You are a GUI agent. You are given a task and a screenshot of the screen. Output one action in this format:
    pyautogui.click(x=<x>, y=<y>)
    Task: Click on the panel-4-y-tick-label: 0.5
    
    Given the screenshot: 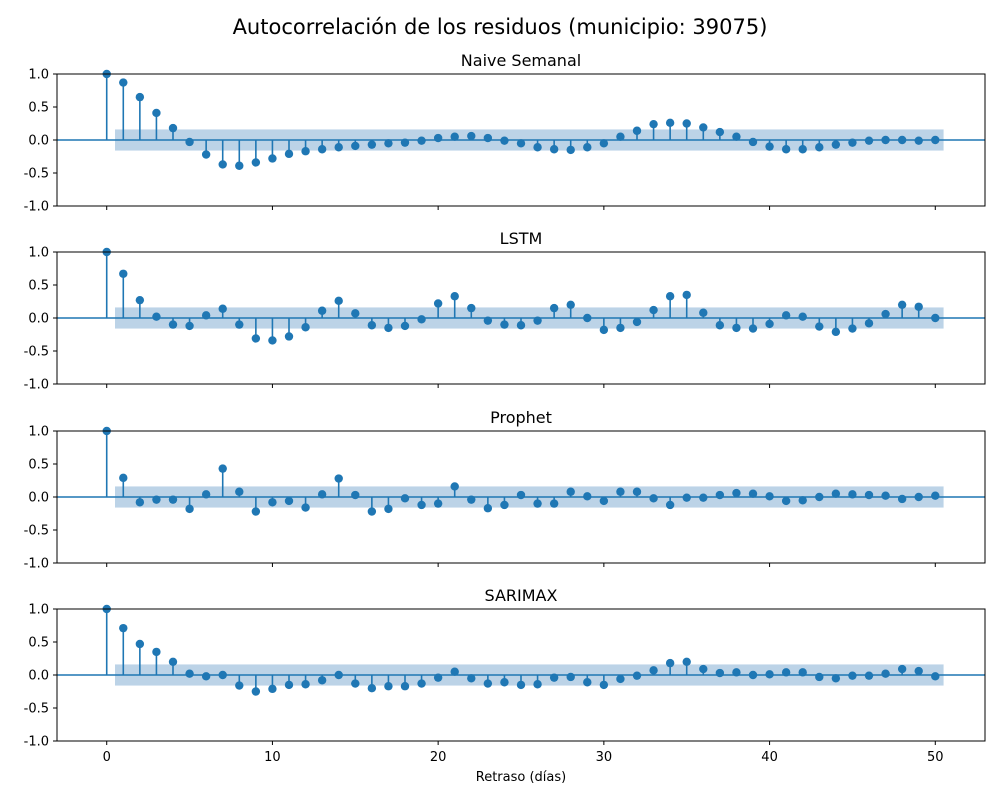 What is the action you would take?
    pyautogui.click(x=38, y=643)
    